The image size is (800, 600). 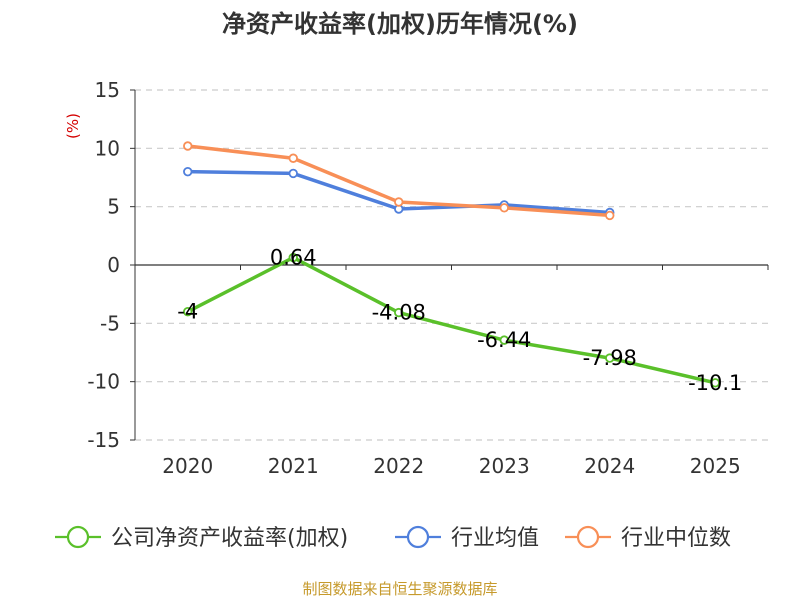 I want to click on y-tick-label: -15, so click(x=103, y=440).